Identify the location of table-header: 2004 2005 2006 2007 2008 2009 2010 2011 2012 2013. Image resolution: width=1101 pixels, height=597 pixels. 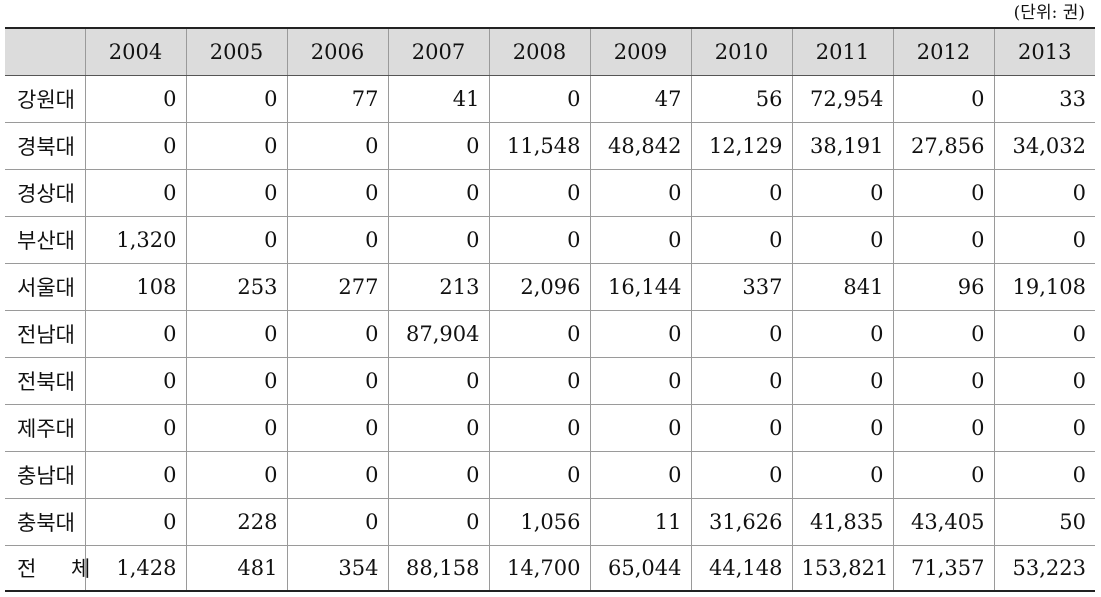
(550, 52).